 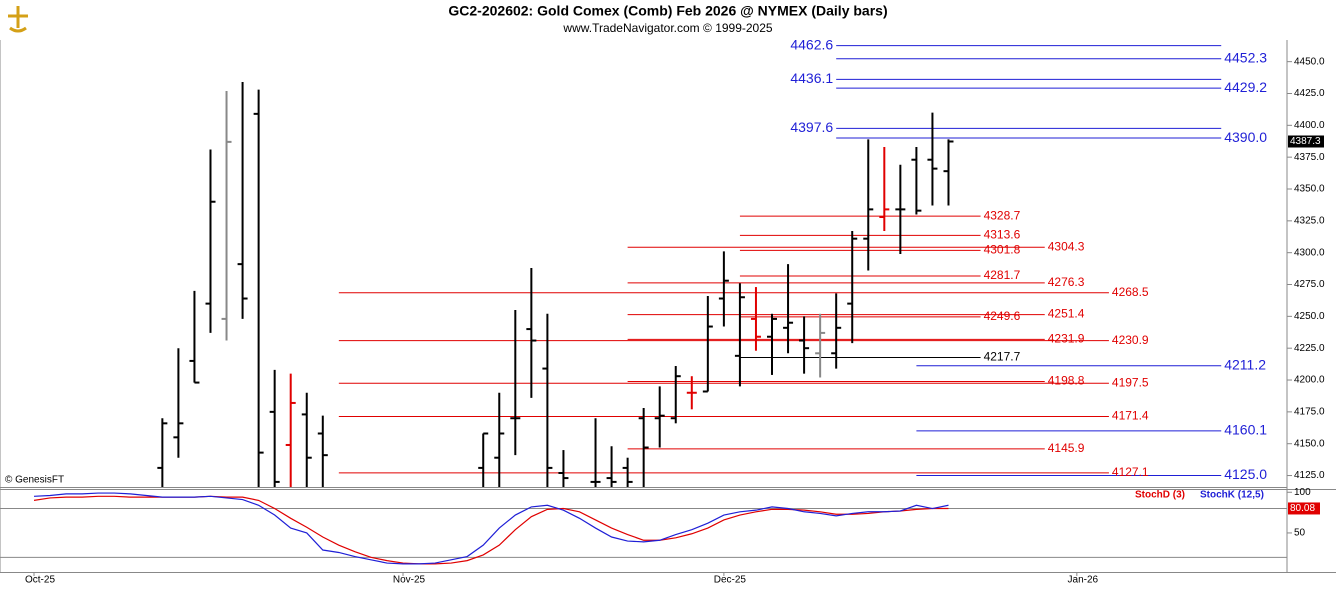 What do you see at coordinates (1309, 93) in the screenshot?
I see `y-tick-label: 4425.0` at bounding box center [1309, 93].